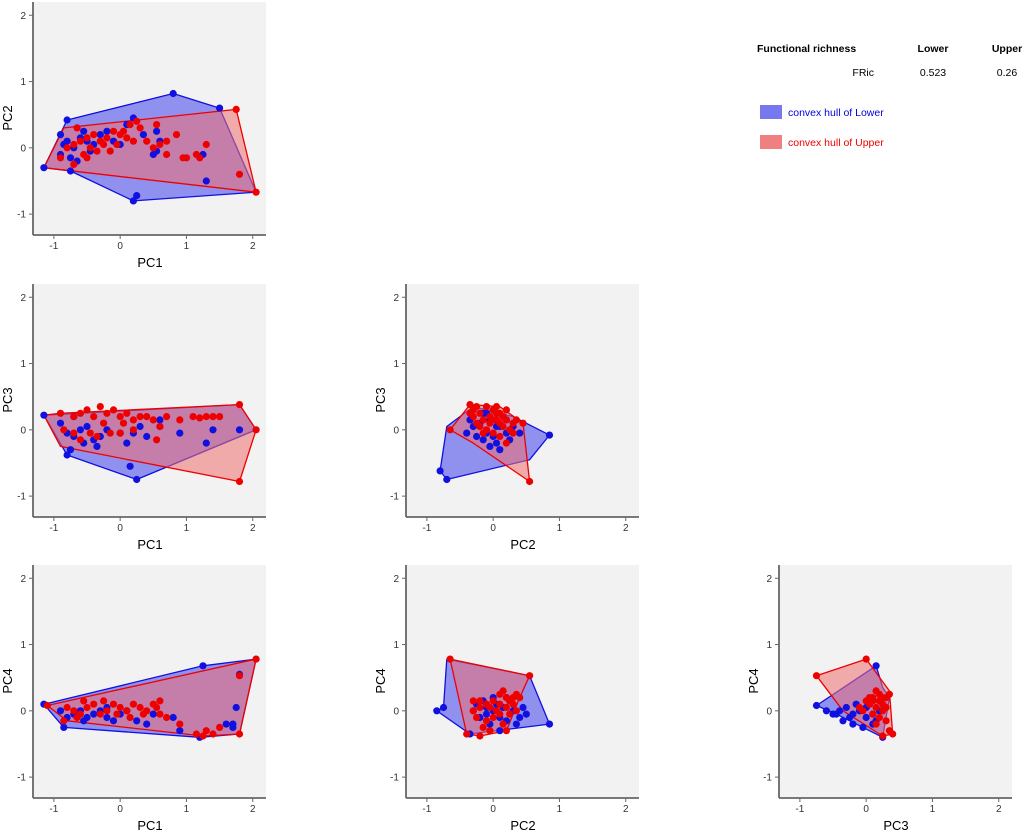  What do you see at coordinates (523, 400) in the screenshot?
I see `panel-background` at bounding box center [523, 400].